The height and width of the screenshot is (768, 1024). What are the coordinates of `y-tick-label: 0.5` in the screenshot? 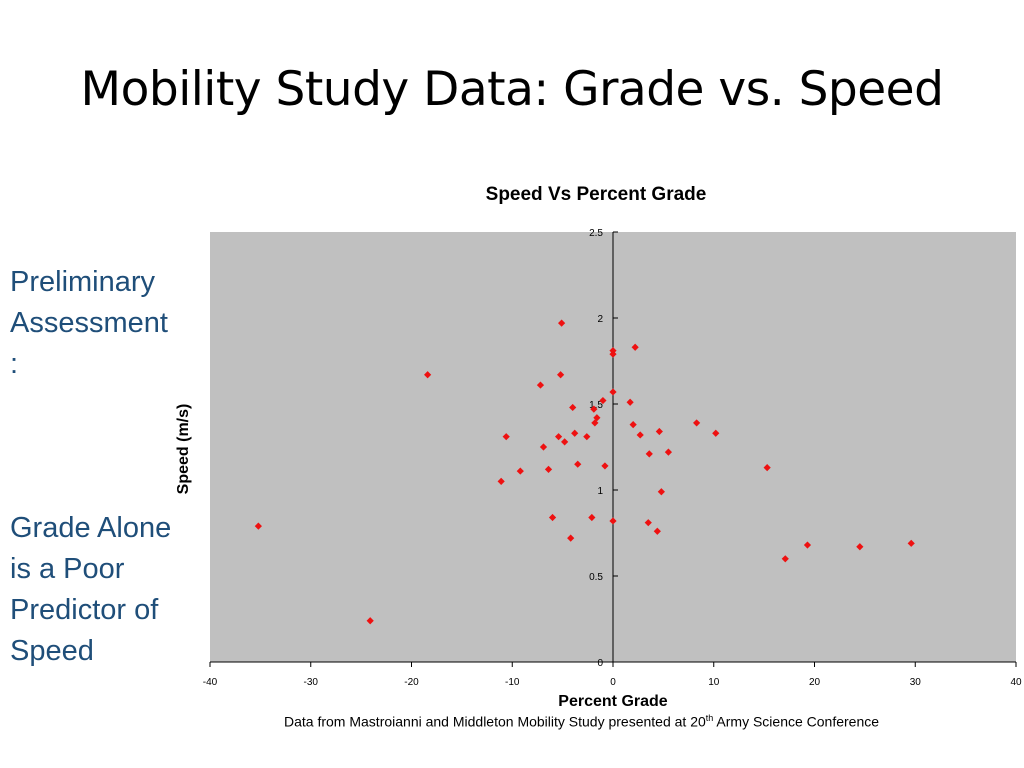 It's located at (596, 577).